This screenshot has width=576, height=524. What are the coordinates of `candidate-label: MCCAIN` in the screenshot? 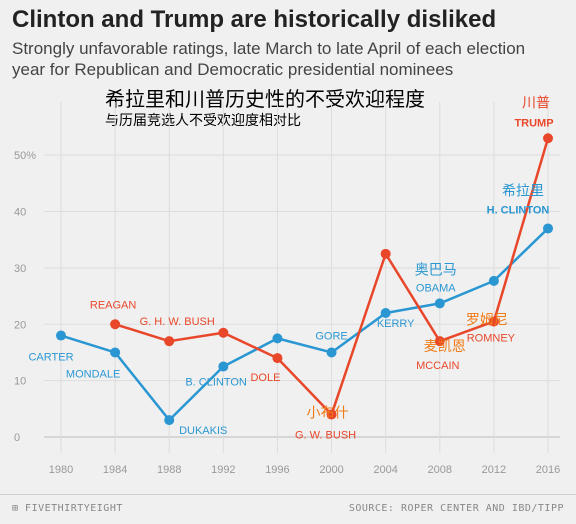 It's located at (437, 366).